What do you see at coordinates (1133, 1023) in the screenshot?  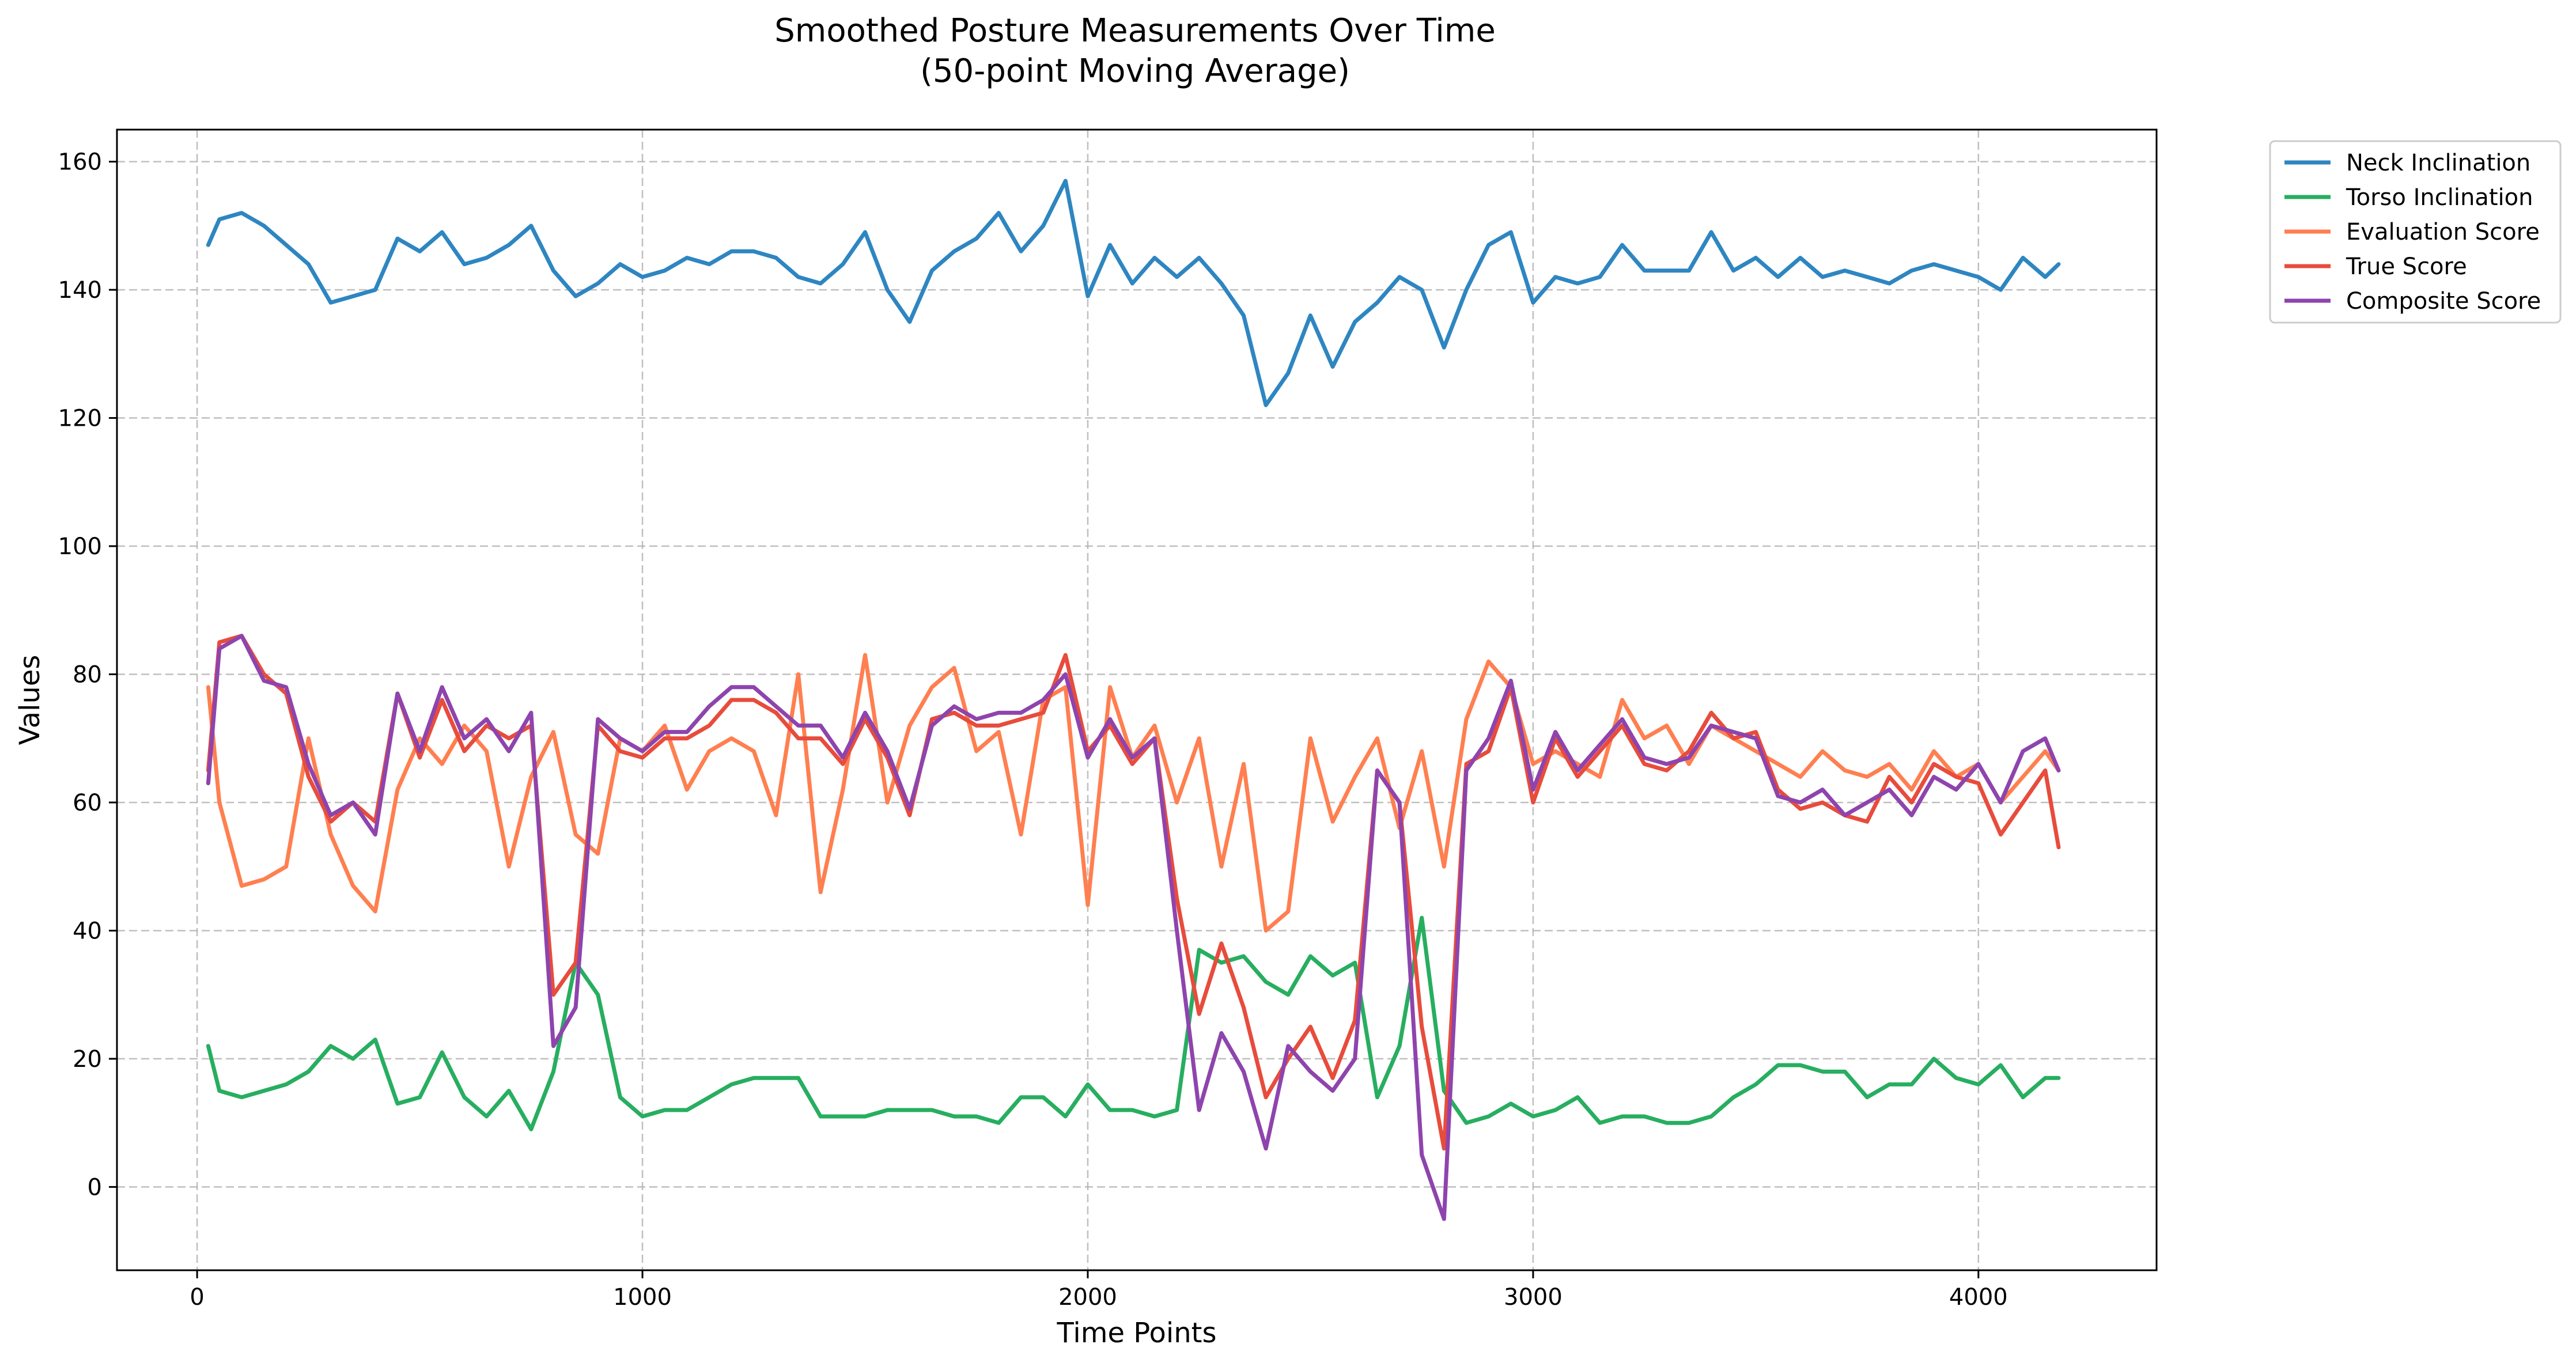 I see `series-line-torso-inclination` at bounding box center [1133, 1023].